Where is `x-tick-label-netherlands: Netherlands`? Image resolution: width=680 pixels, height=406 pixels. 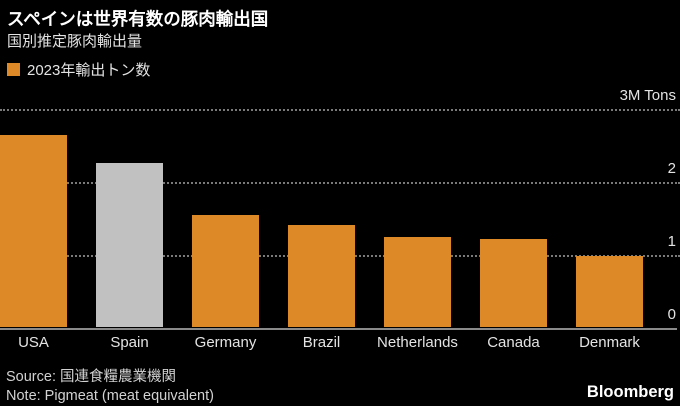 x-tick-label-netherlands: Netherlands is located at coordinates (417, 342).